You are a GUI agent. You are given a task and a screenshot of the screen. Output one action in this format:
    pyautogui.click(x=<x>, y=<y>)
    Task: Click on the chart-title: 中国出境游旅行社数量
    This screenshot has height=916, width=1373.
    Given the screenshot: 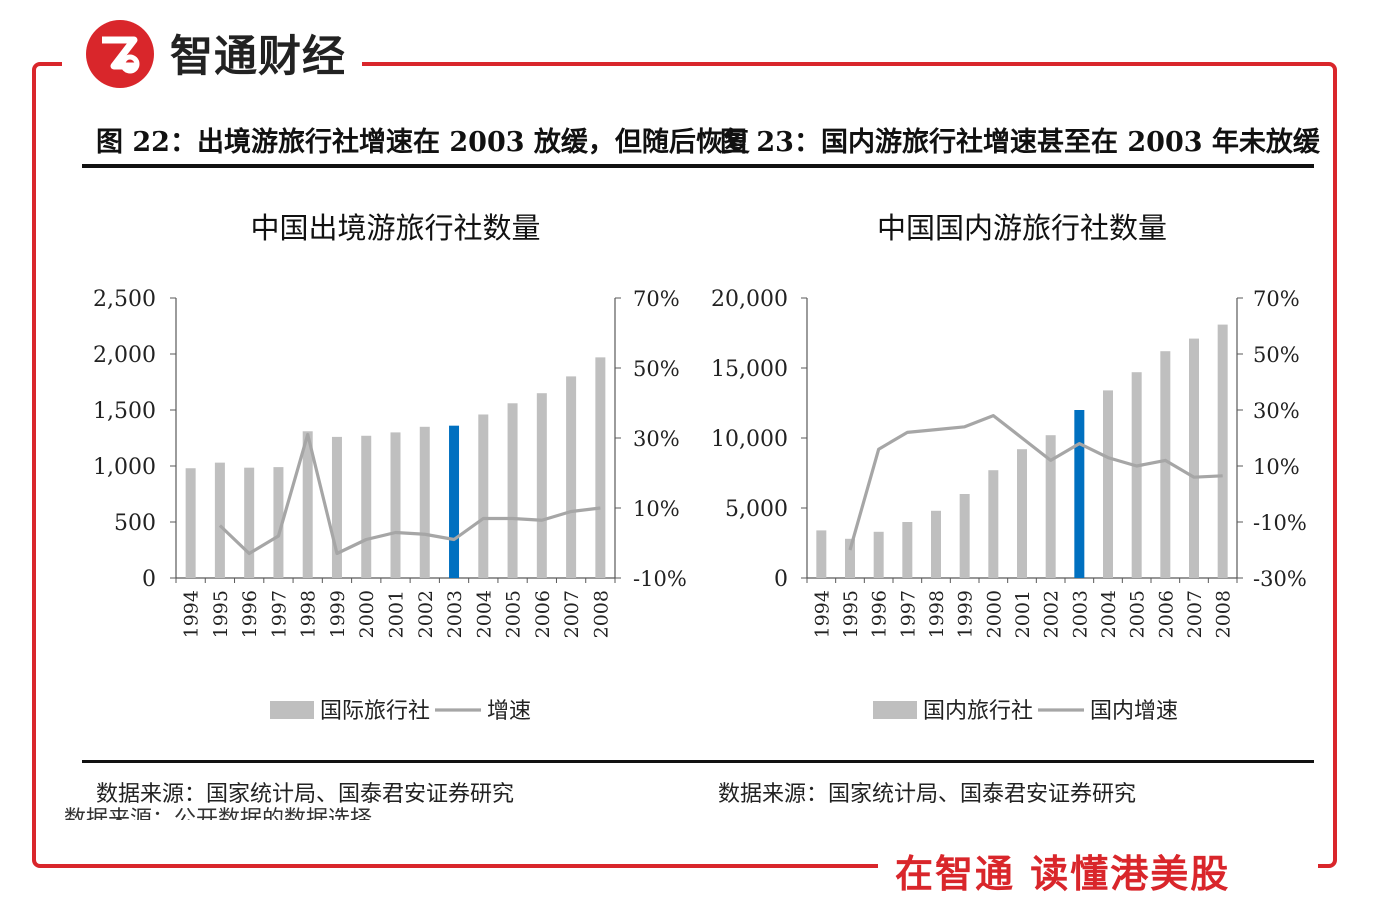 What is the action you would take?
    pyautogui.click(x=395, y=228)
    